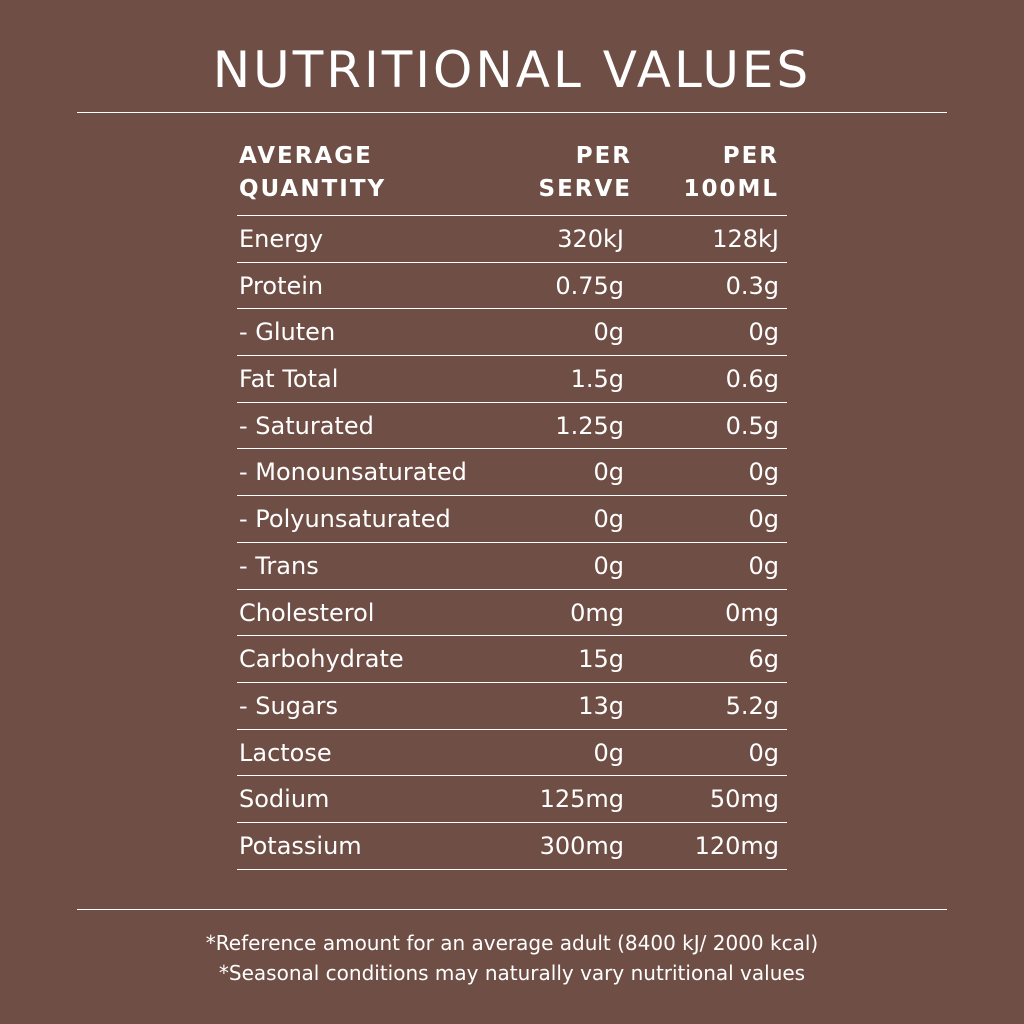 This screenshot has height=1024, width=1024. Describe the element at coordinates (601, 659) in the screenshot. I see `per-serve-value: 15g` at that location.